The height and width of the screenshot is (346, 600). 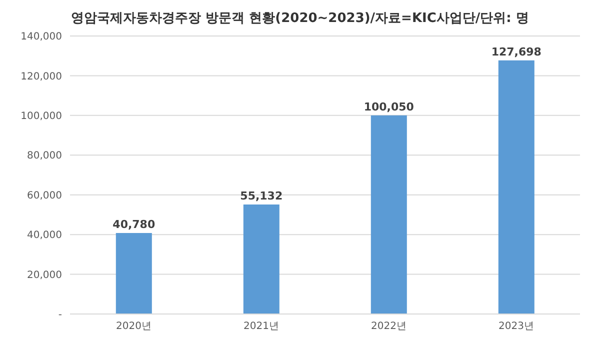 What do you see at coordinates (44, 236) in the screenshot?
I see `y-tick-label: 40,000` at bounding box center [44, 236].